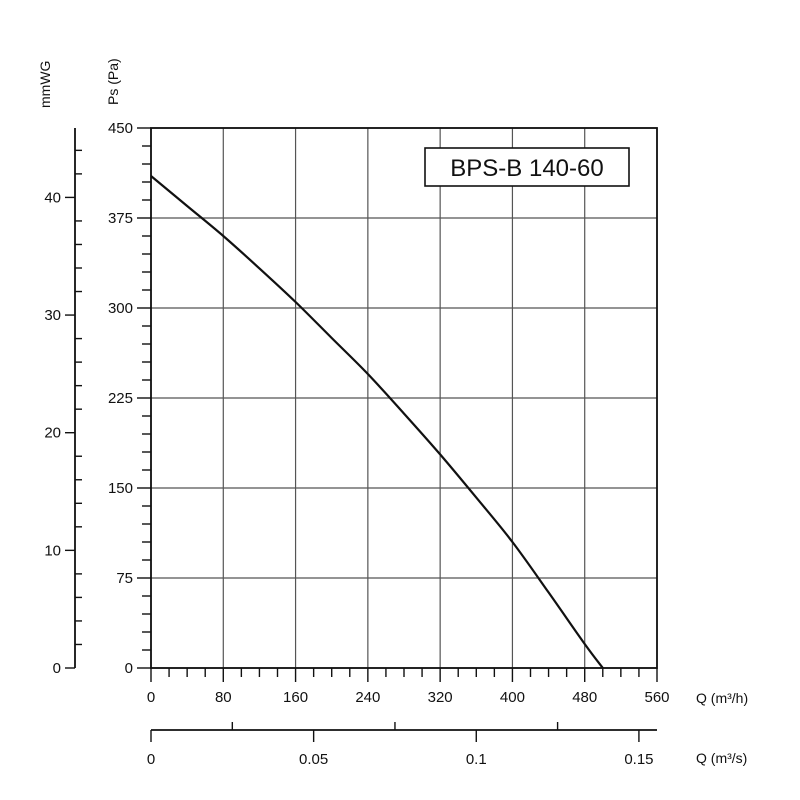  I want to click on y-secondary-tick-label: 20, so click(52, 433).